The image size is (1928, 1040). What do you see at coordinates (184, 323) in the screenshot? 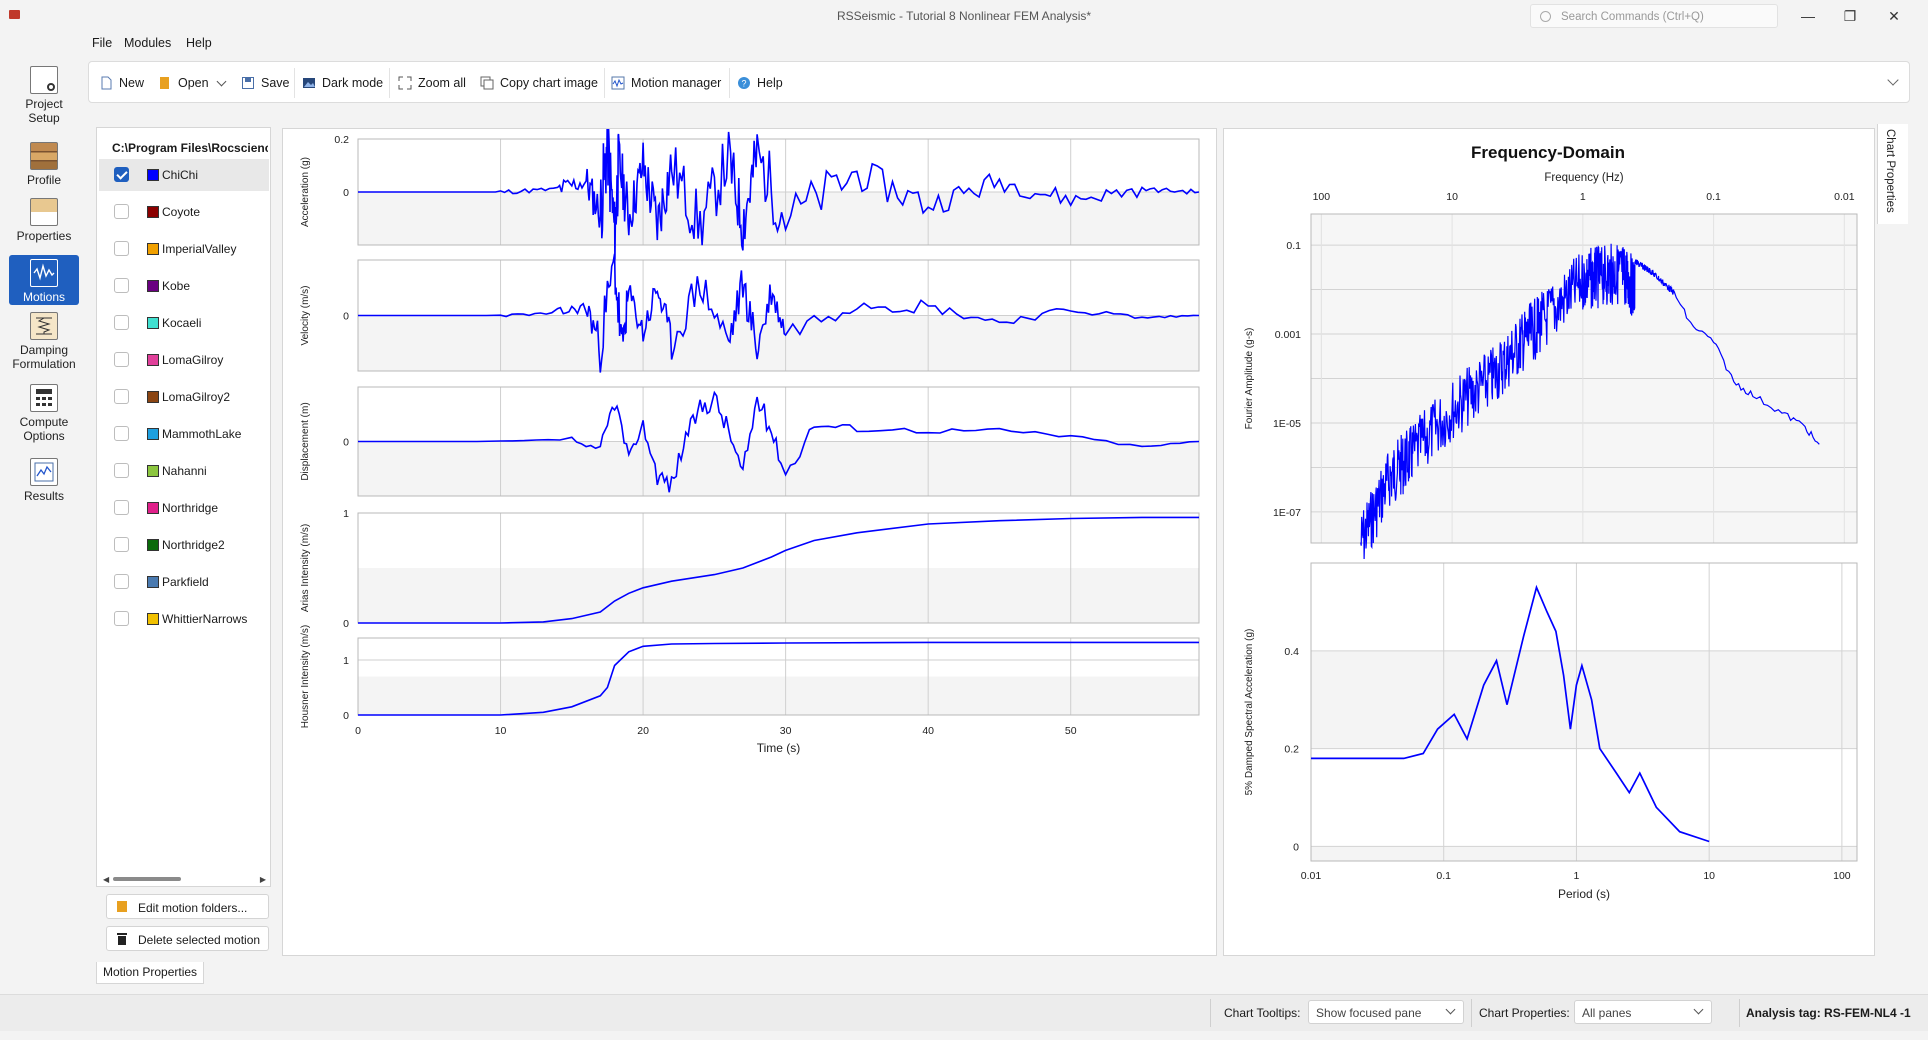
I see `motion-item: Kocaeli` at bounding box center [184, 323].